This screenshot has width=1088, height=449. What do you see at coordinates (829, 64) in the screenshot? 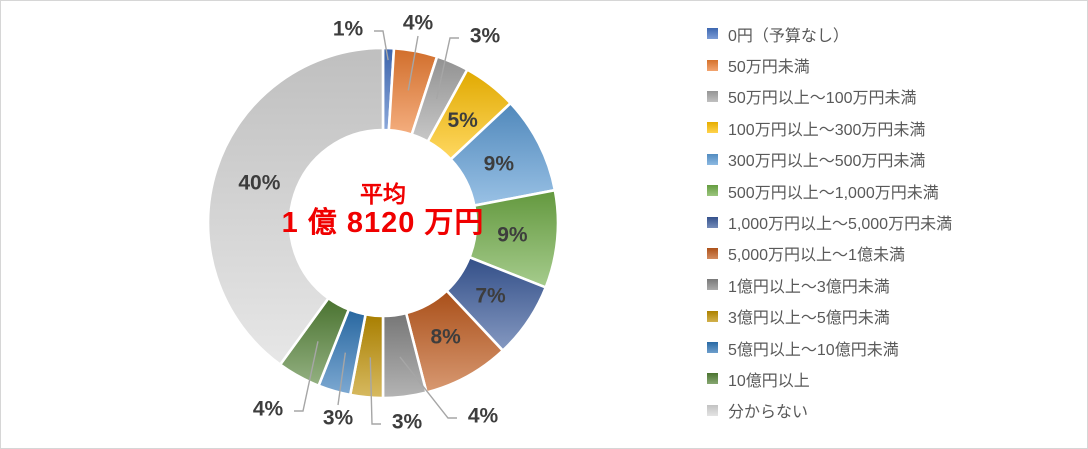
I see `legend-item: 50万円未満` at bounding box center [829, 64].